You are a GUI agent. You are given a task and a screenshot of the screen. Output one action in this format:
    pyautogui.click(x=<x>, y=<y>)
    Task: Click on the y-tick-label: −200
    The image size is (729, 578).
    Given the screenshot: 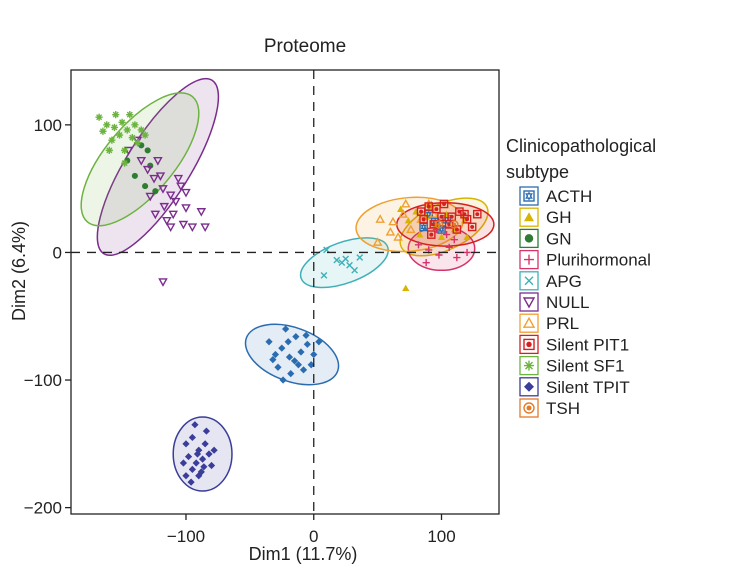 What is the action you would take?
    pyautogui.click(x=43, y=508)
    